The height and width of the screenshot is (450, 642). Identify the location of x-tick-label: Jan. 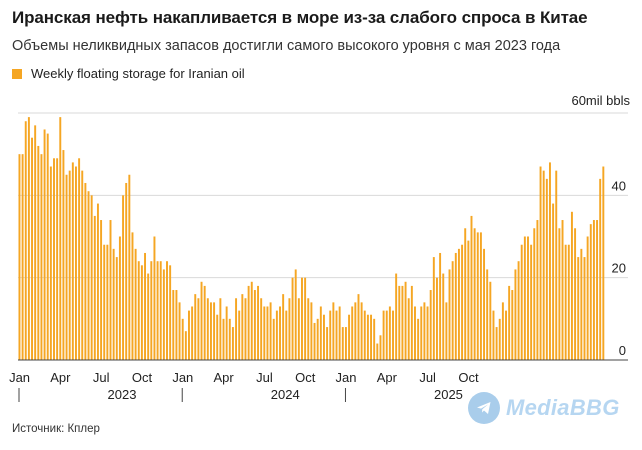
(19, 377).